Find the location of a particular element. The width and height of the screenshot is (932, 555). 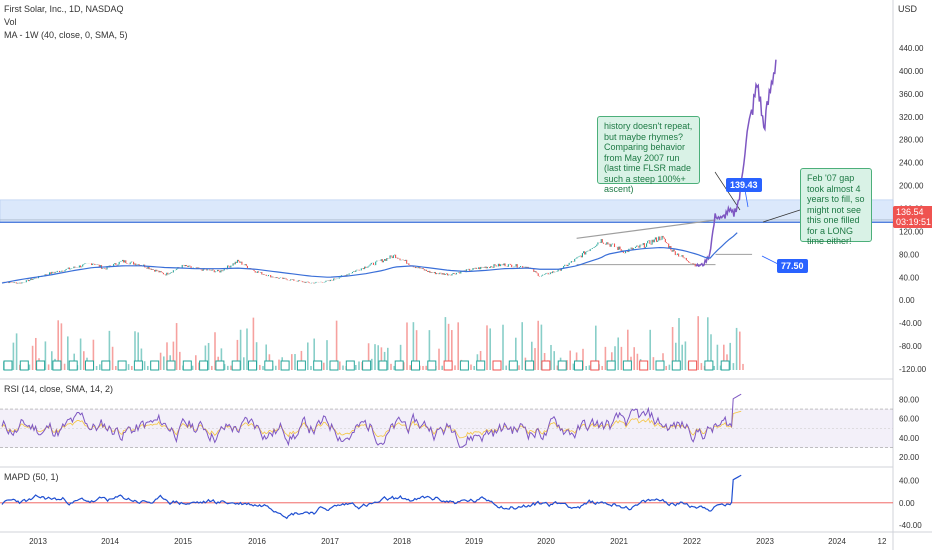

date-axis-tick: 2018 is located at coordinates (402, 541).